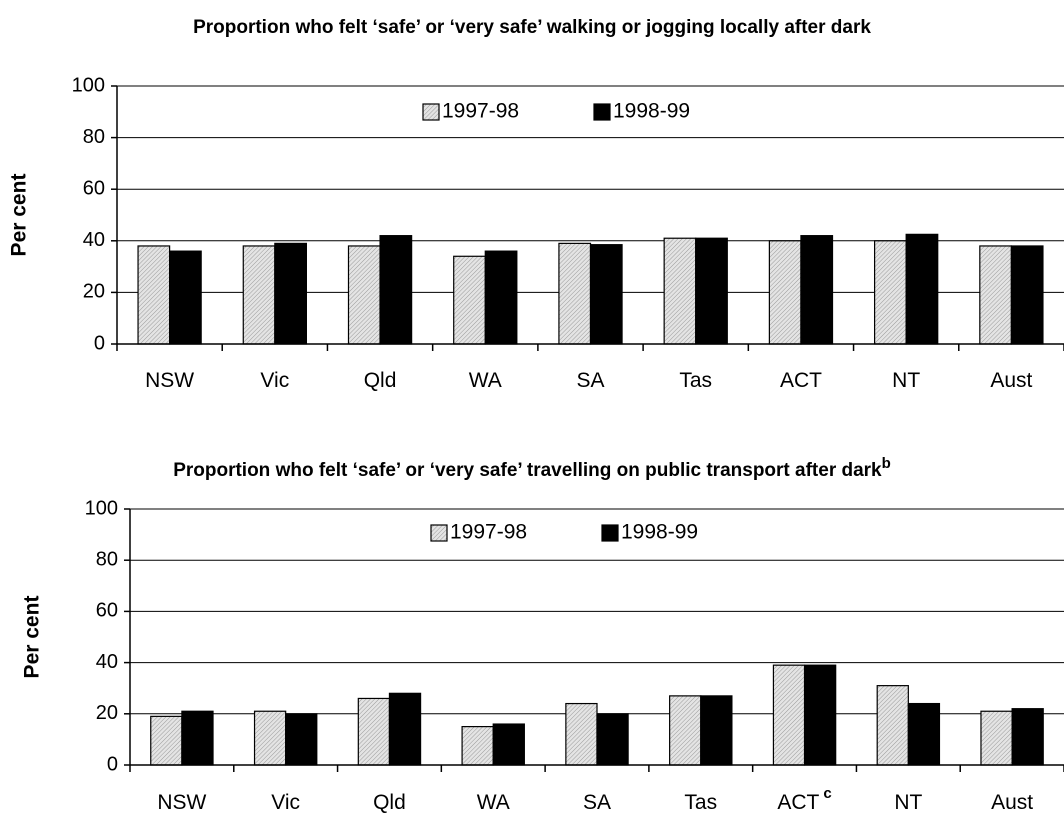  What do you see at coordinates (827, 793) in the screenshot?
I see `category-note: c` at bounding box center [827, 793].